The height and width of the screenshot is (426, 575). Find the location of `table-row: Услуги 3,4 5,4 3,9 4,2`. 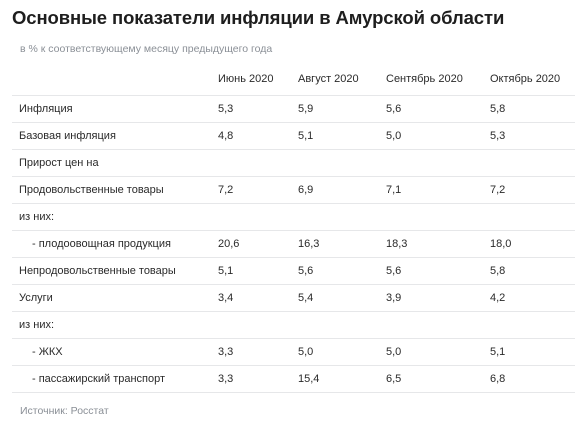

table-row: Услуги 3,4 5,4 3,9 4,2 is located at coordinates (293, 298).